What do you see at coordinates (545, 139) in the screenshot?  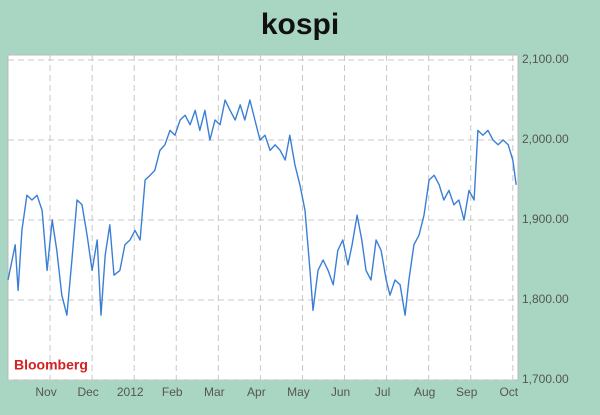 I see `y-tick-label: 2,000.00` at bounding box center [545, 139].